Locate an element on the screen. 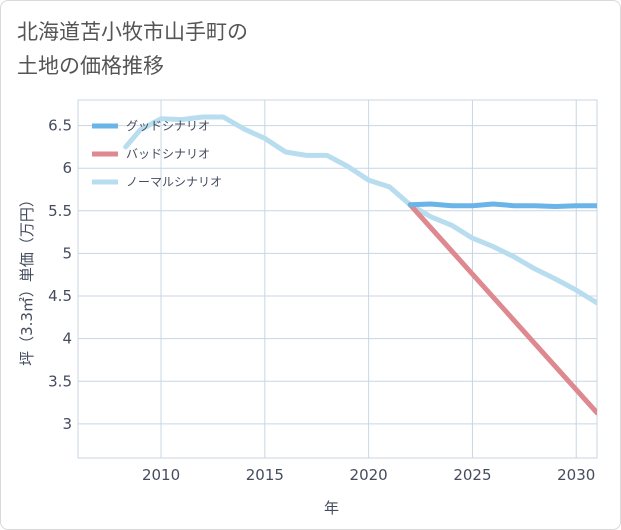 The height and width of the screenshot is (530, 621). legend-label-0: グッドシナリオ is located at coordinates (168, 126).